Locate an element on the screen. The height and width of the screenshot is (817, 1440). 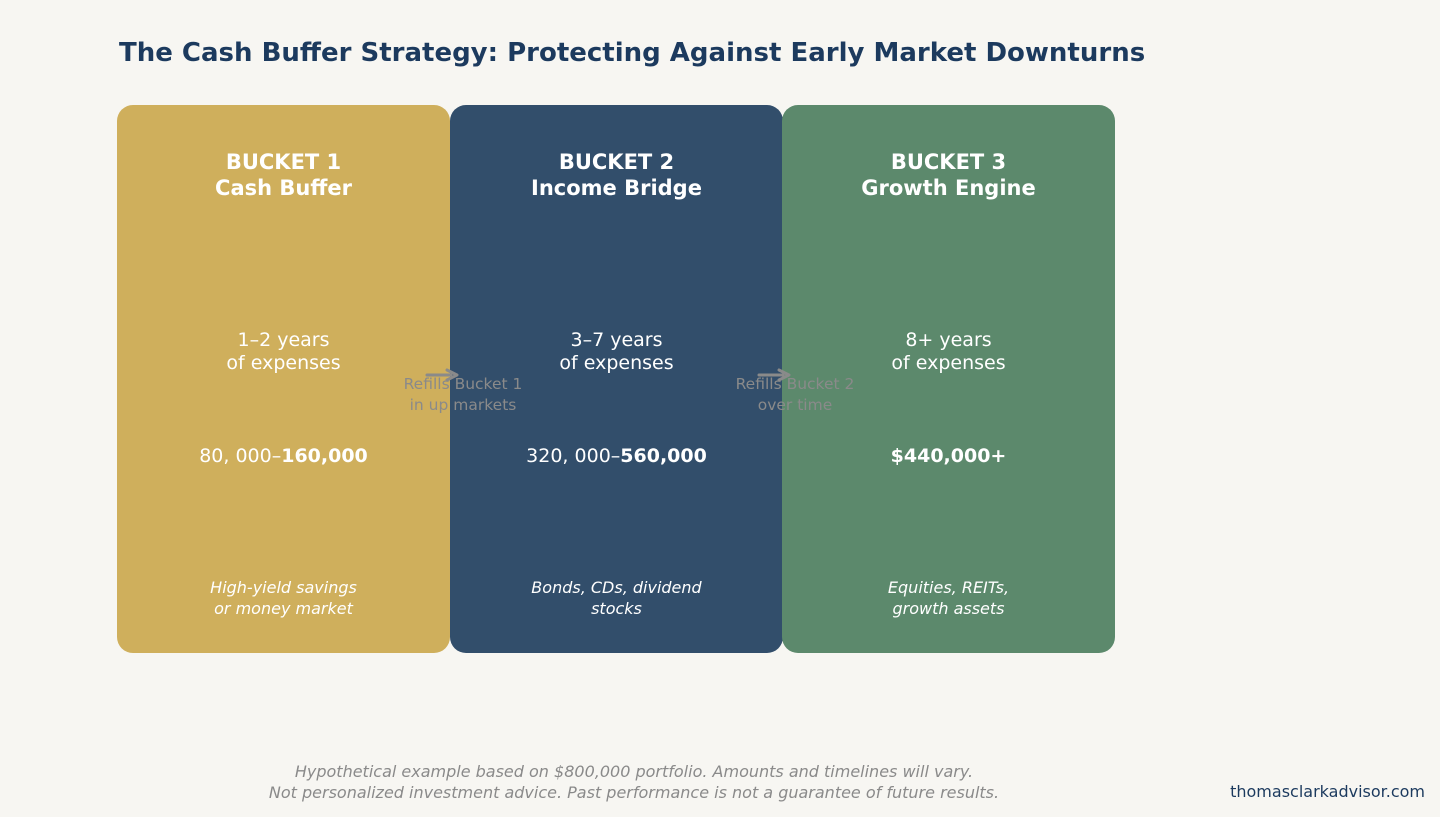
bucket-name: Cash Buffer is located at coordinates (283, 188).